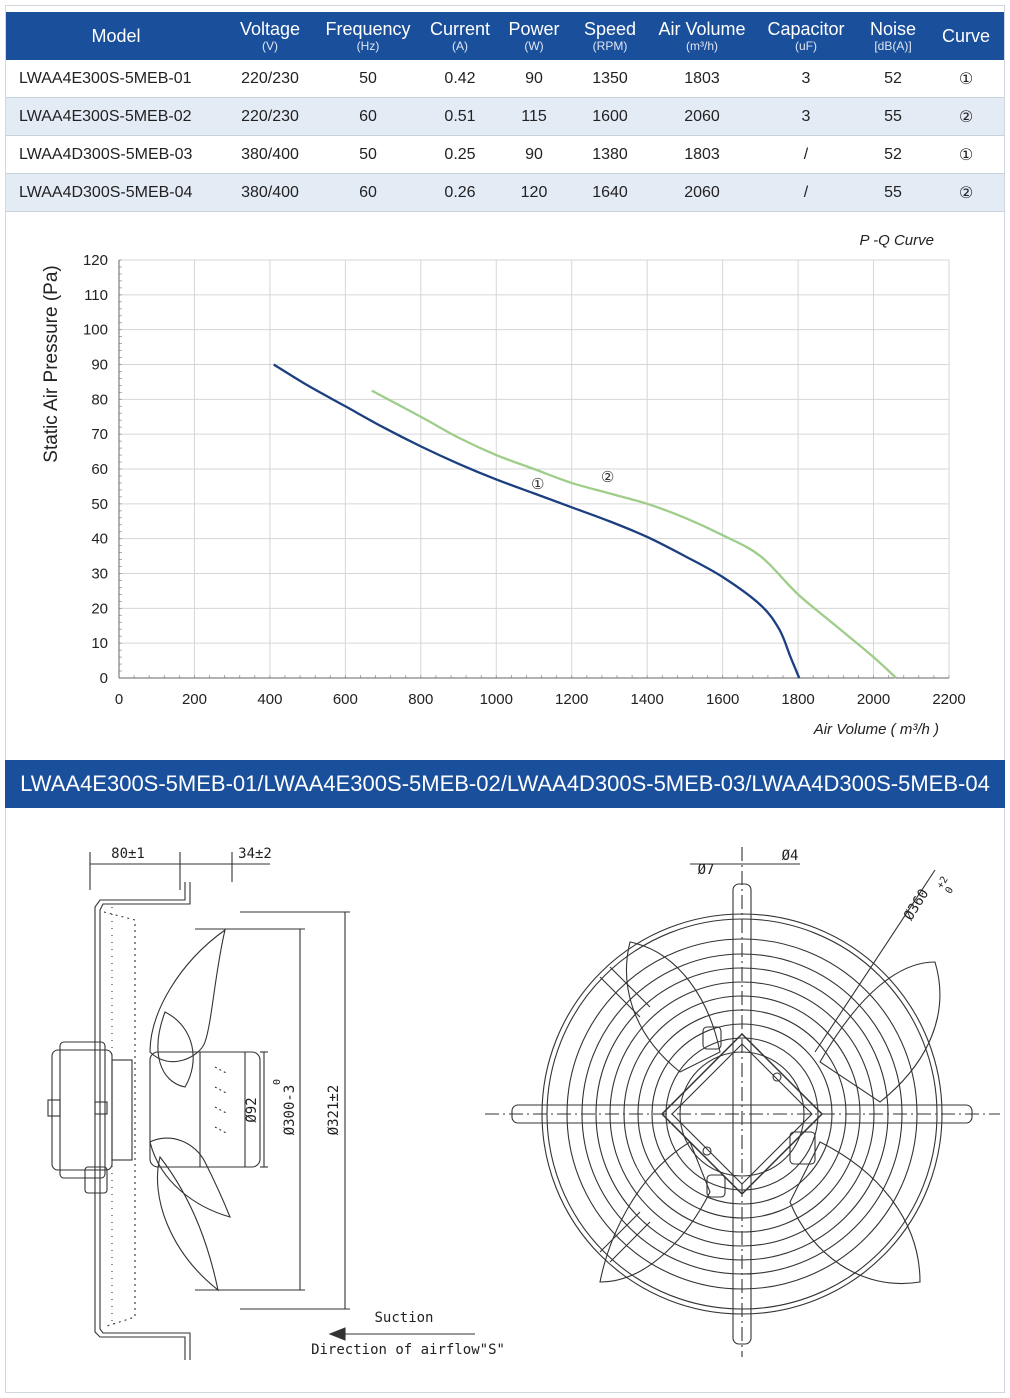 The image size is (1010, 1398). What do you see at coordinates (116, 35) in the screenshot?
I see `col-header-label: Model` at bounding box center [116, 35].